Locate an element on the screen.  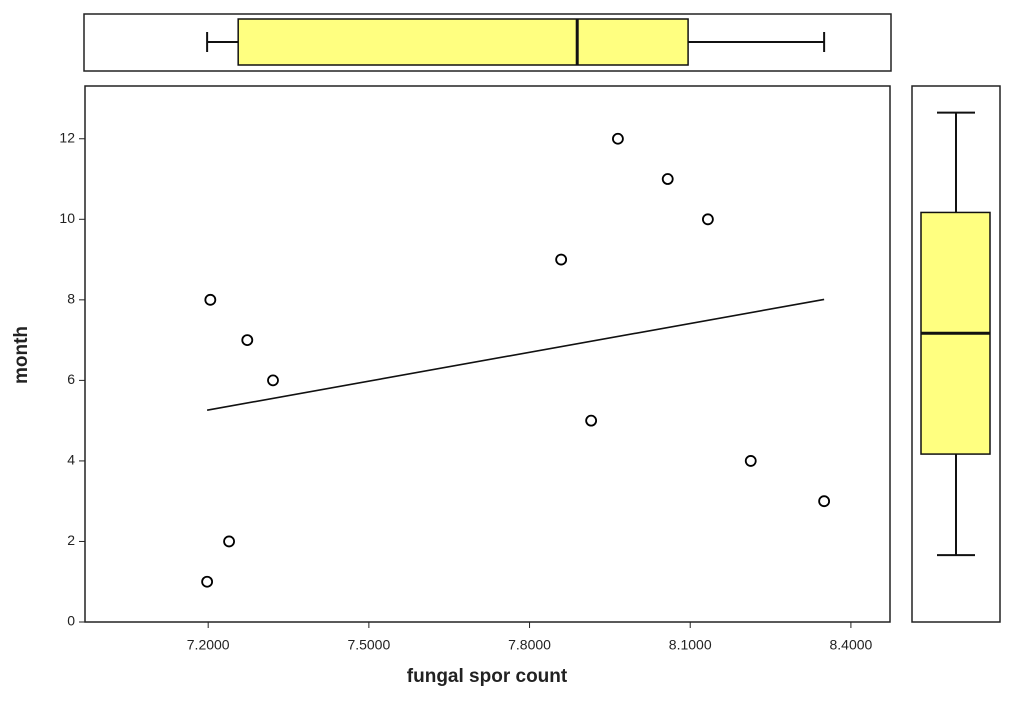
fit-line is located at coordinates (515, 354).